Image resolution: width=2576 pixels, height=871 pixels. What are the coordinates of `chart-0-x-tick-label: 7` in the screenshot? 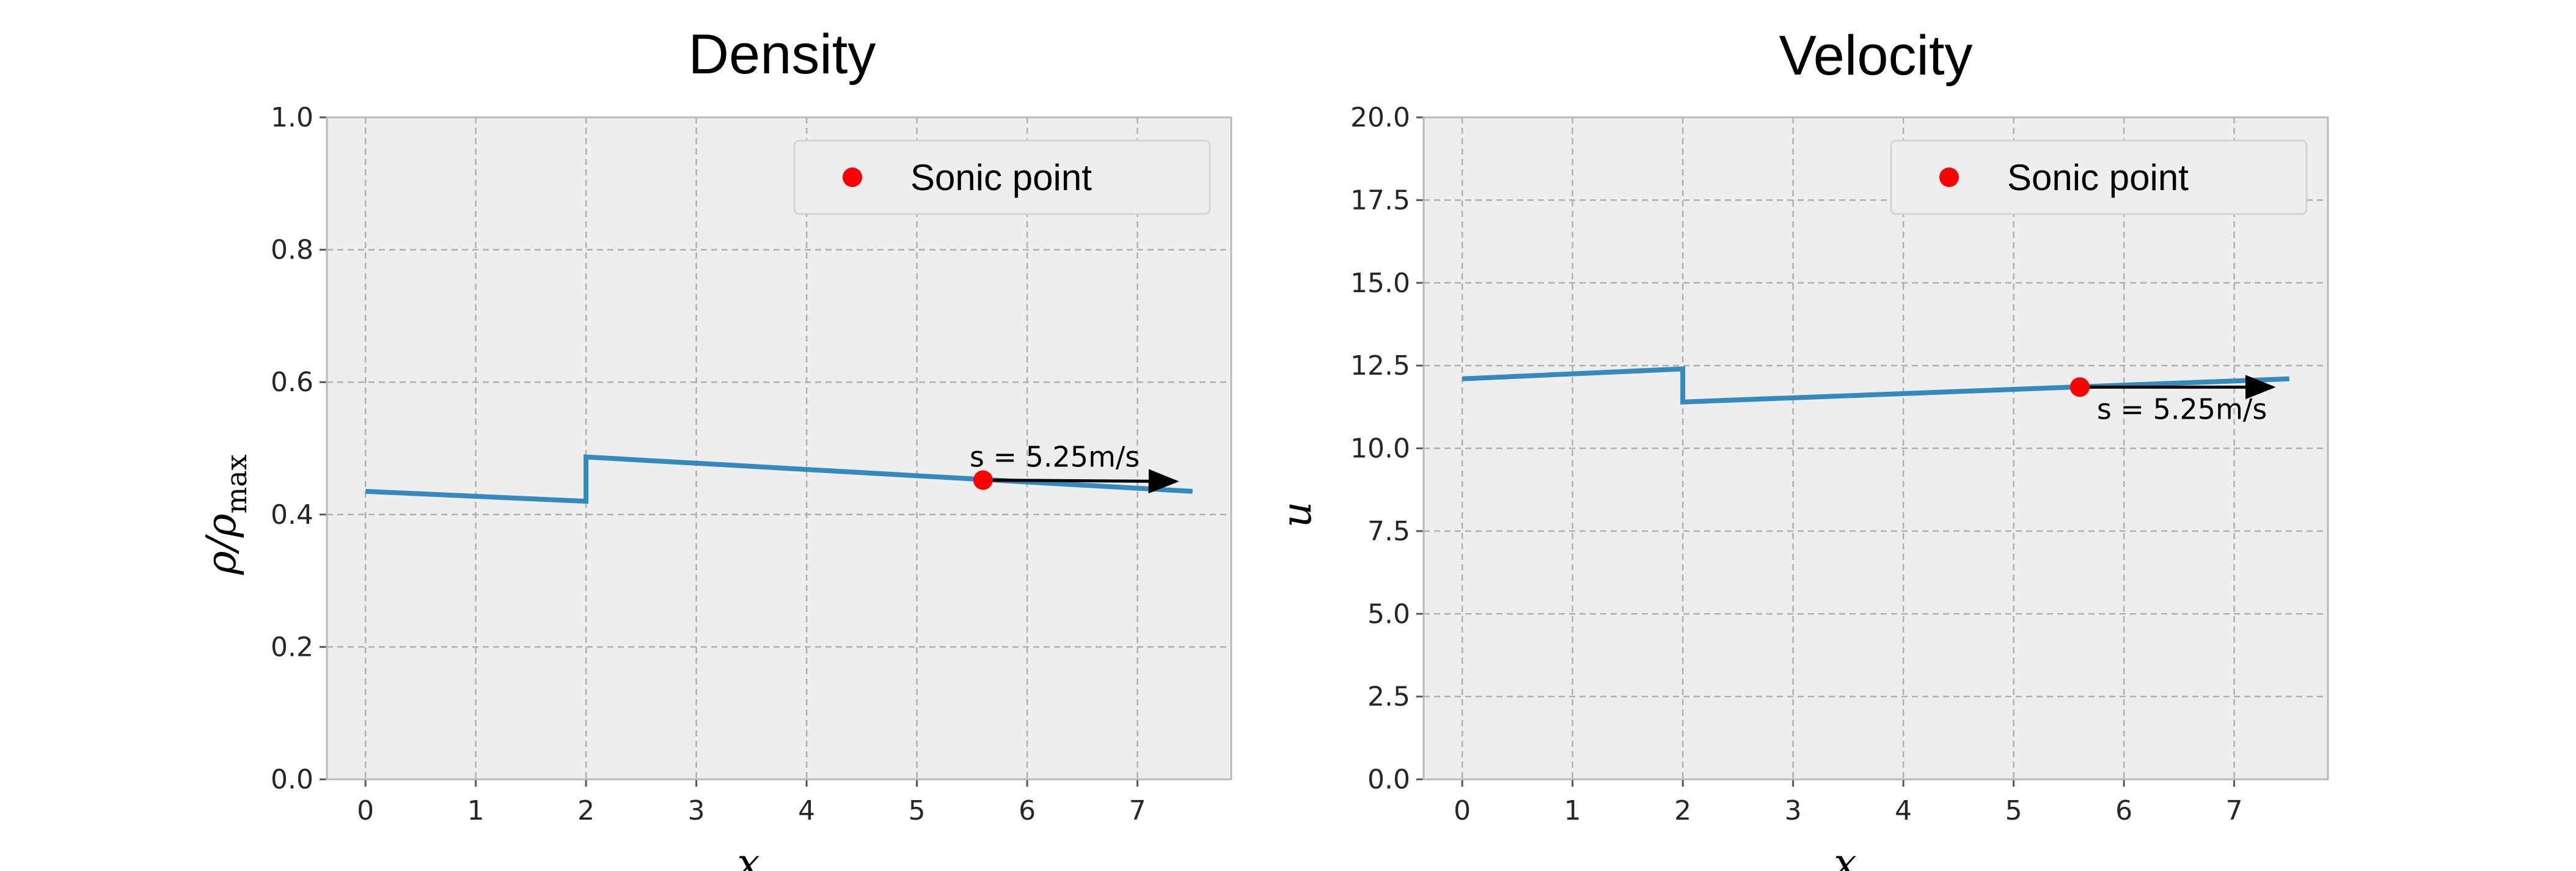 It's located at (1137, 810).